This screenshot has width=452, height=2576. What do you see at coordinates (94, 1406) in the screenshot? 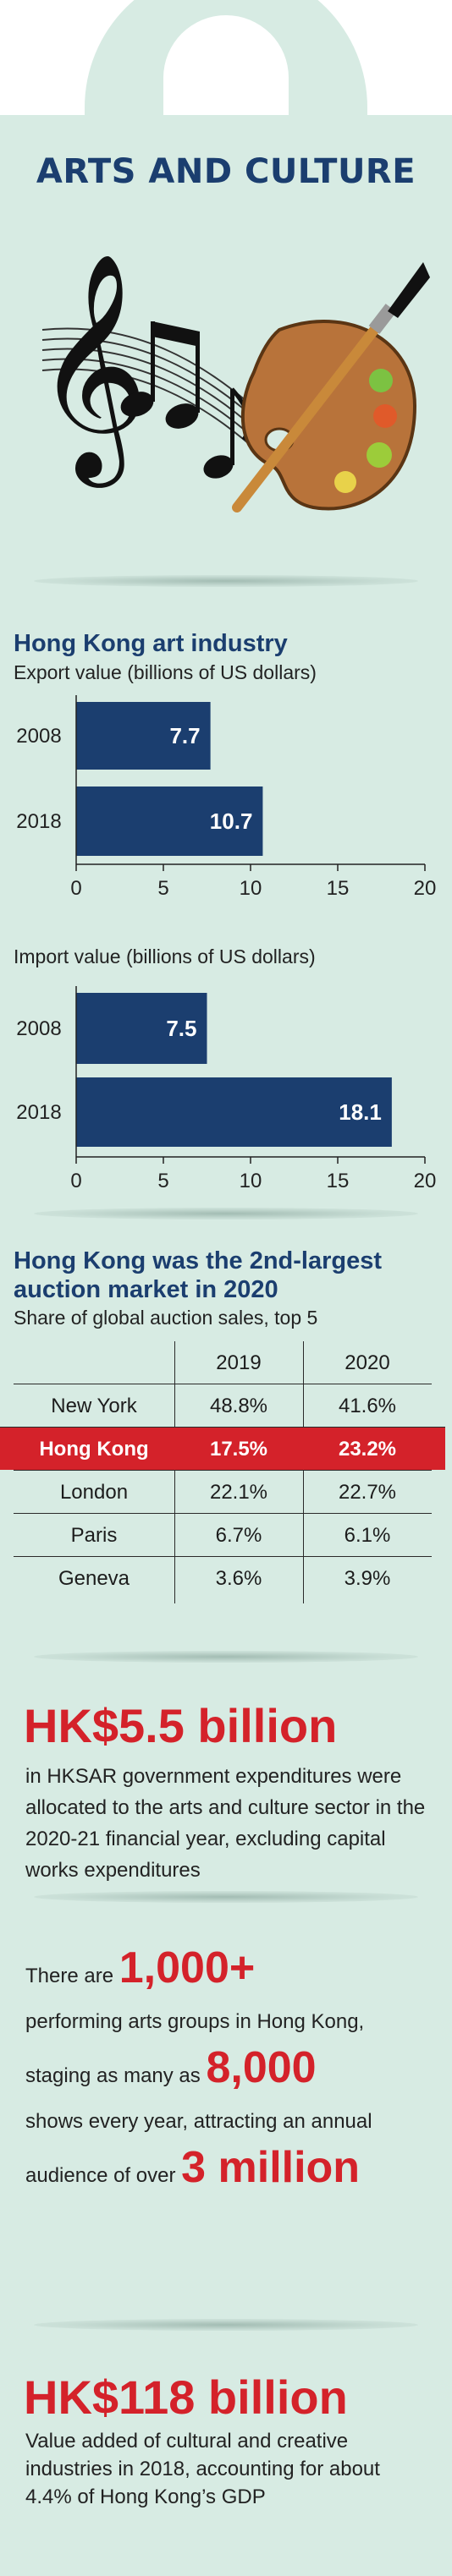
I see `city-cell: New York` at bounding box center [94, 1406].